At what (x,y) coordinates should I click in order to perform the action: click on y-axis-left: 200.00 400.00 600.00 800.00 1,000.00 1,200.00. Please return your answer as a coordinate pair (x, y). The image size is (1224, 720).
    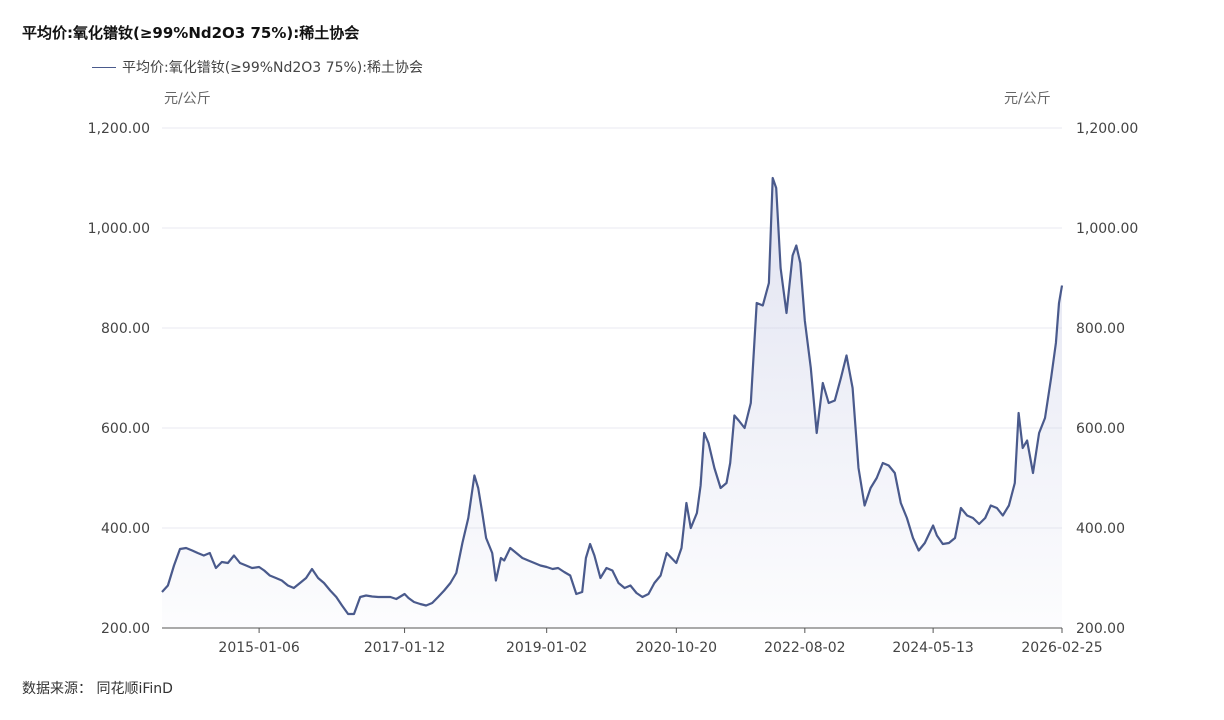
    Looking at the image, I should click on (119, 379).